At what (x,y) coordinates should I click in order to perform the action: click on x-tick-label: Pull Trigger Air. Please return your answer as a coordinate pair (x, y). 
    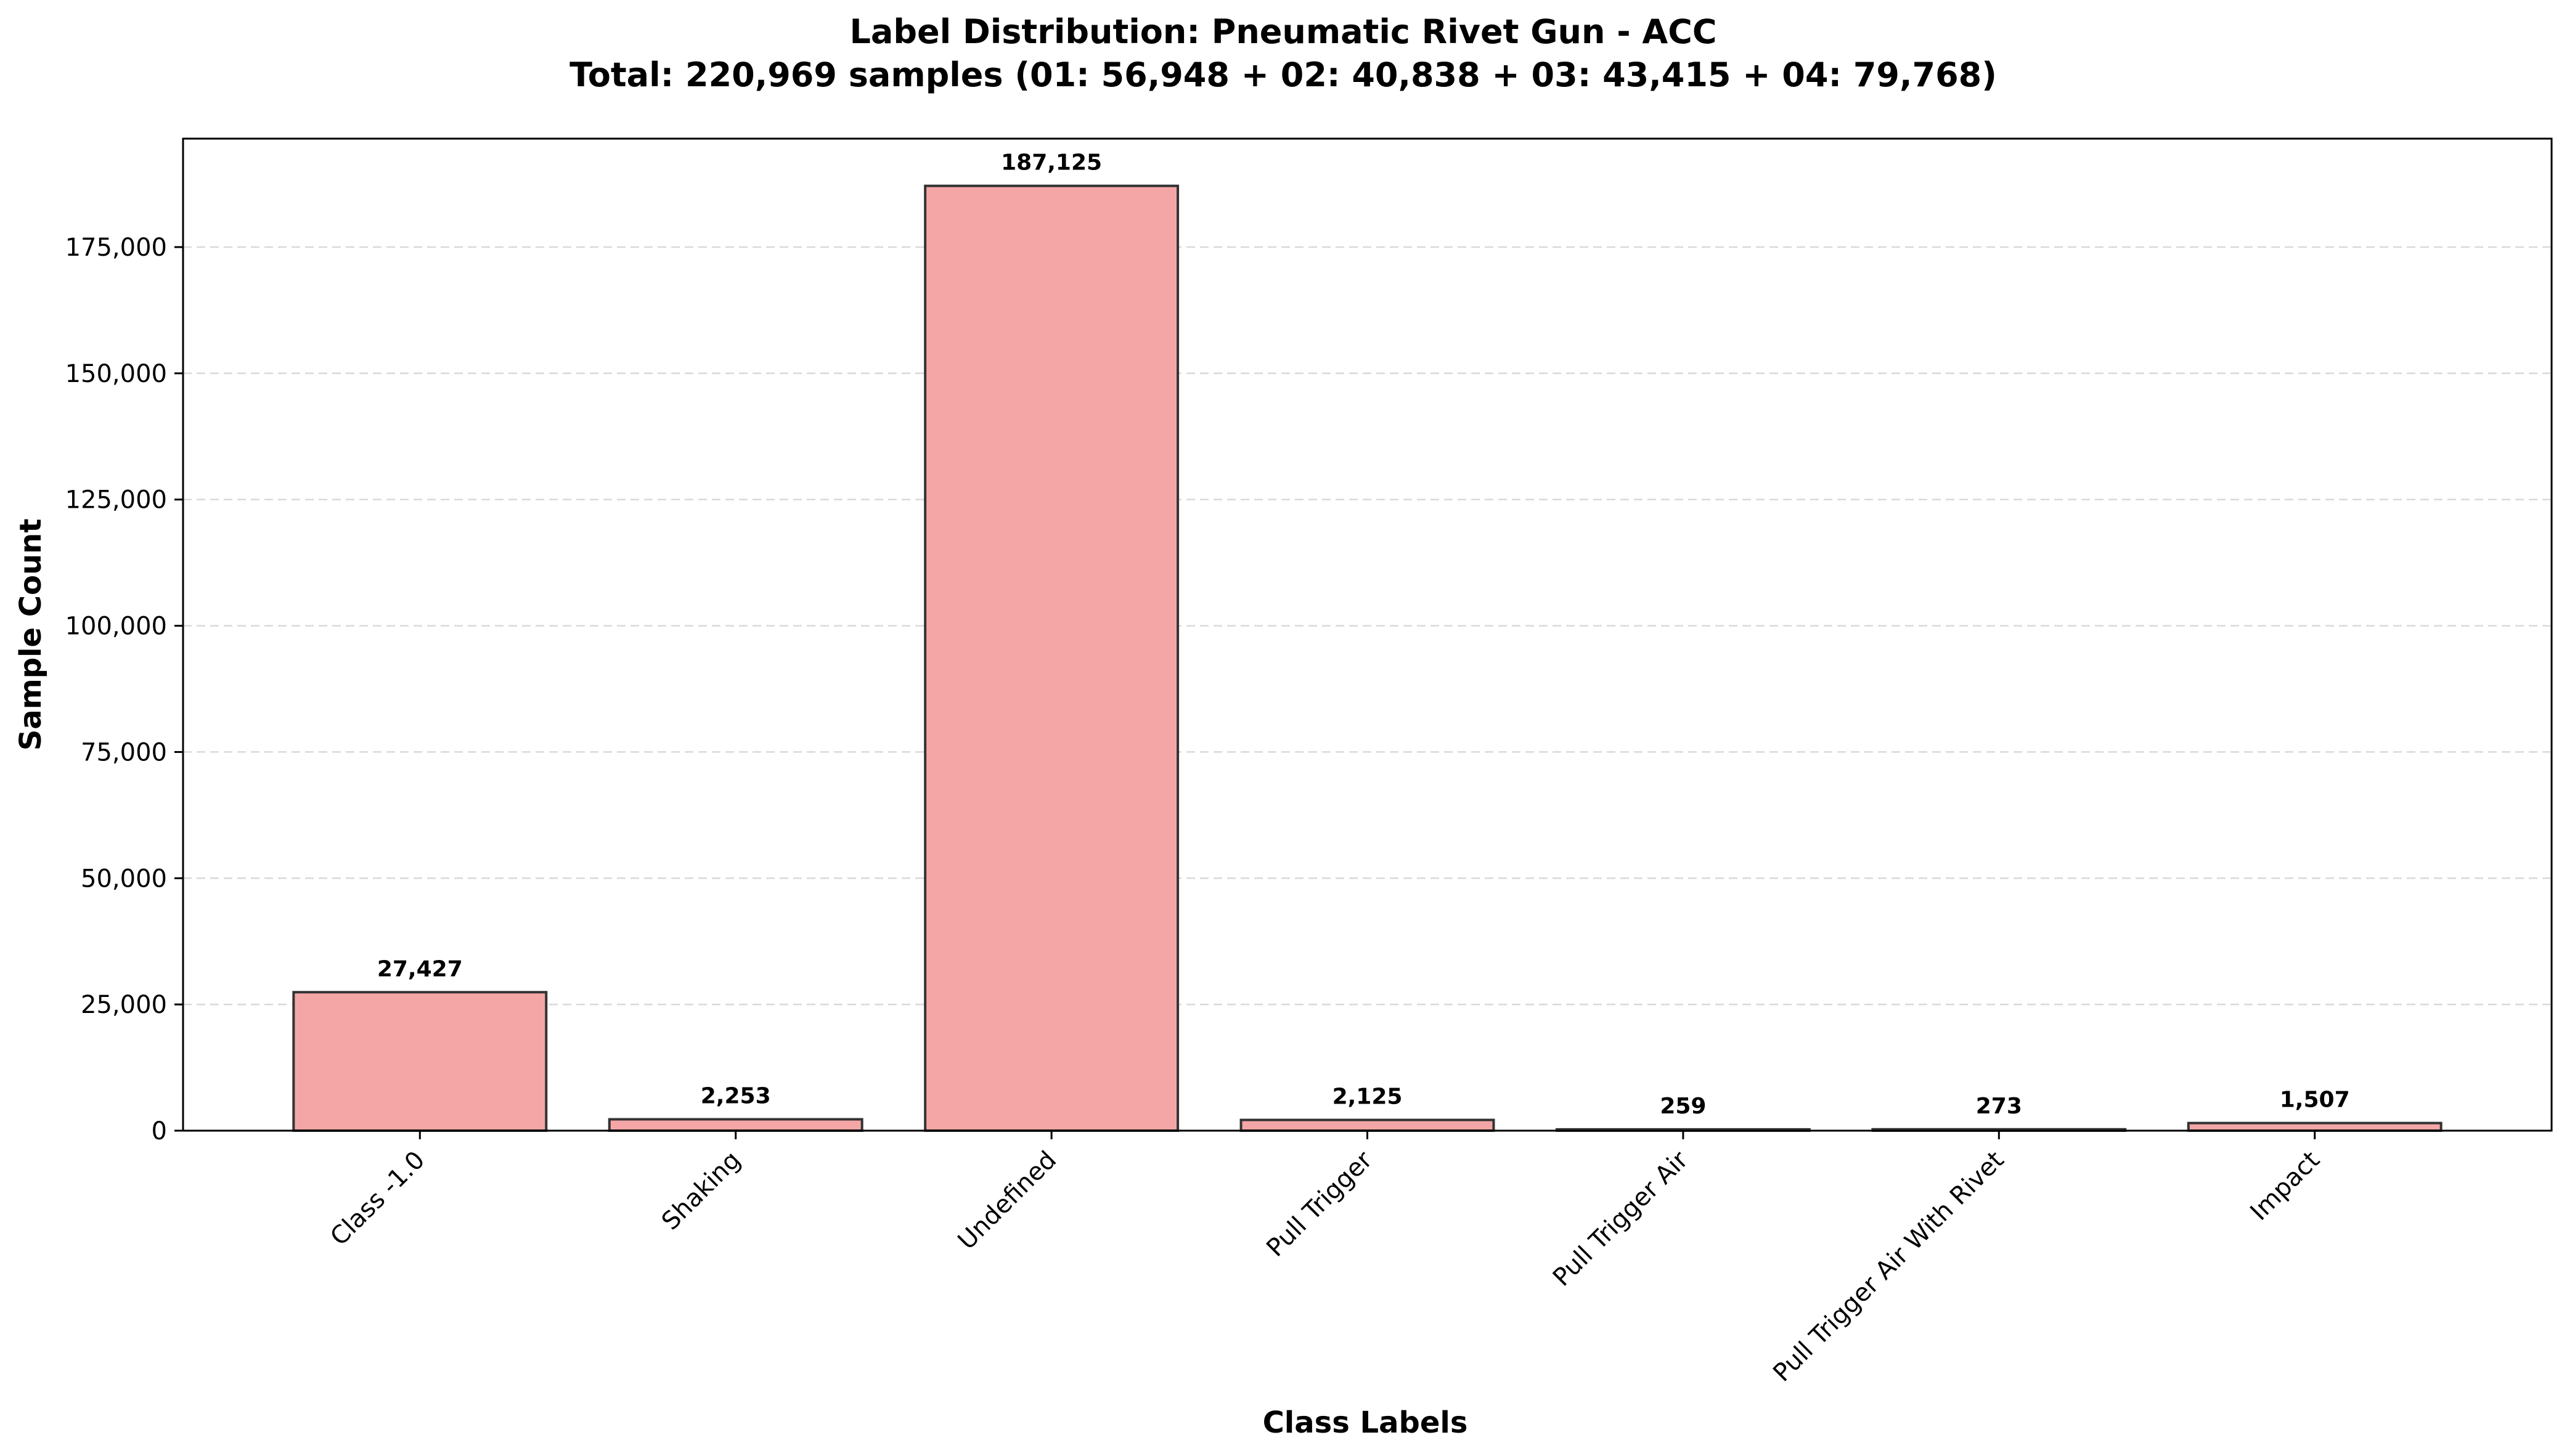
    Looking at the image, I should click on (1621, 1218).